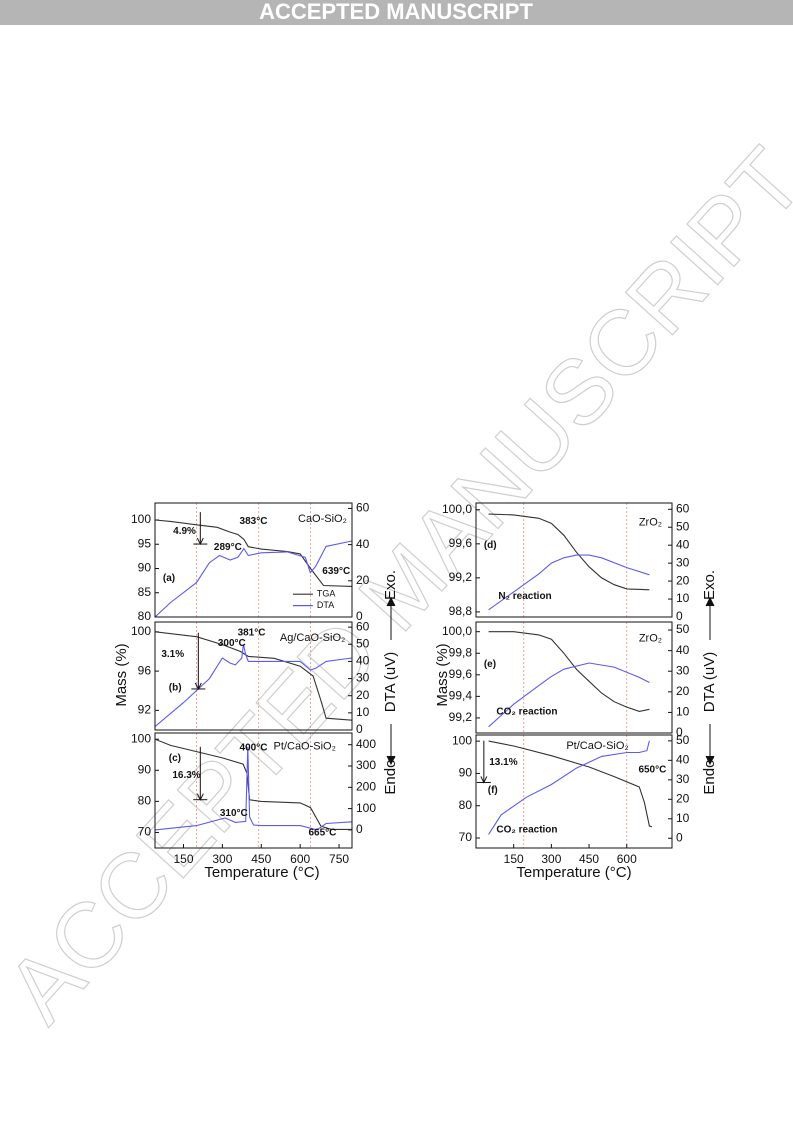 The image size is (793, 1121). Describe the element at coordinates (322, 833) in the screenshot. I see `annotation: 665°C` at that location.